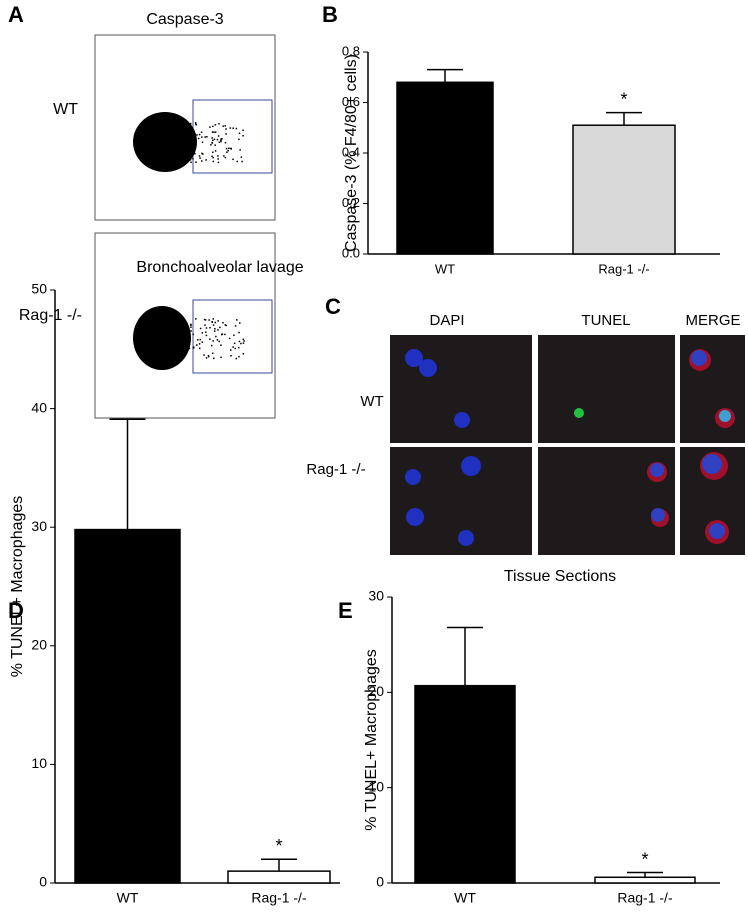  What do you see at coordinates (371, 401) in the screenshot?
I see `micro-row-label: WT` at bounding box center [371, 401].